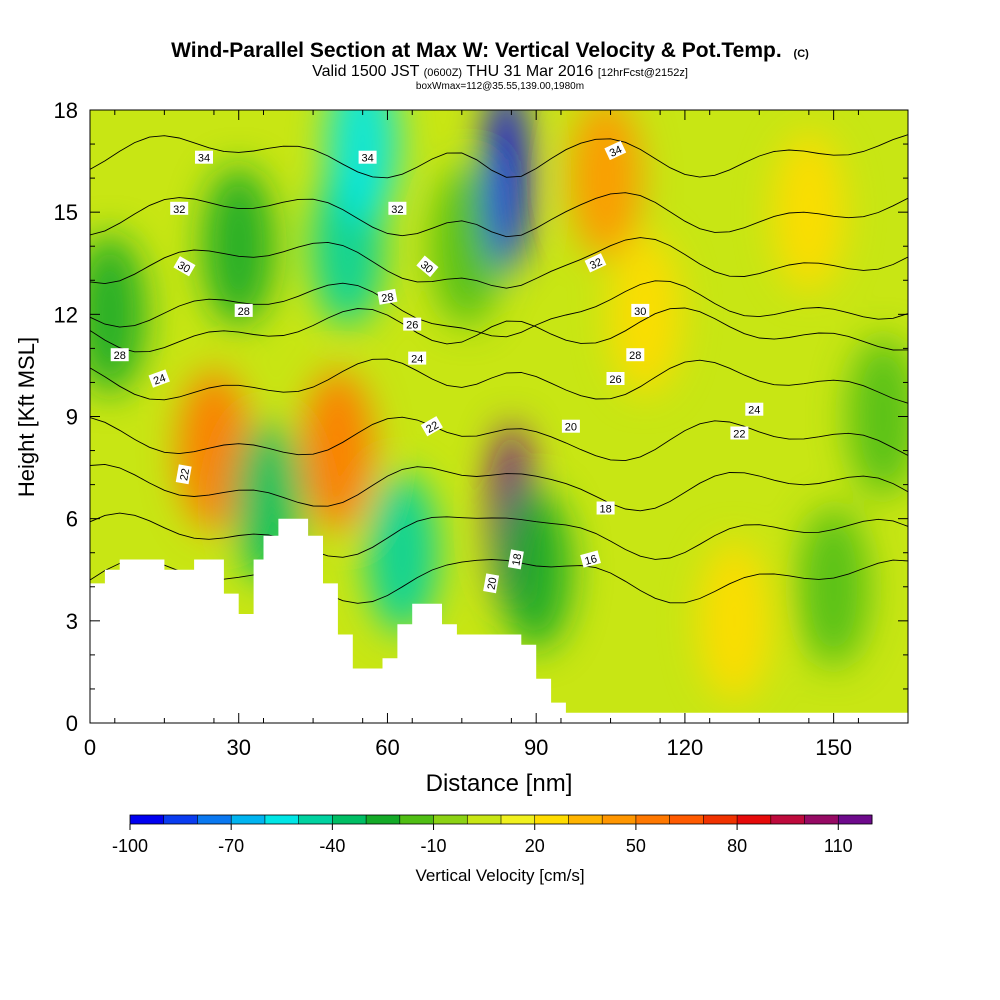 Image resolution: width=1000 pixels, height=1000 pixels. What do you see at coordinates (72, 417) in the screenshot?
I see `y-tick-label: 9` at bounding box center [72, 417].